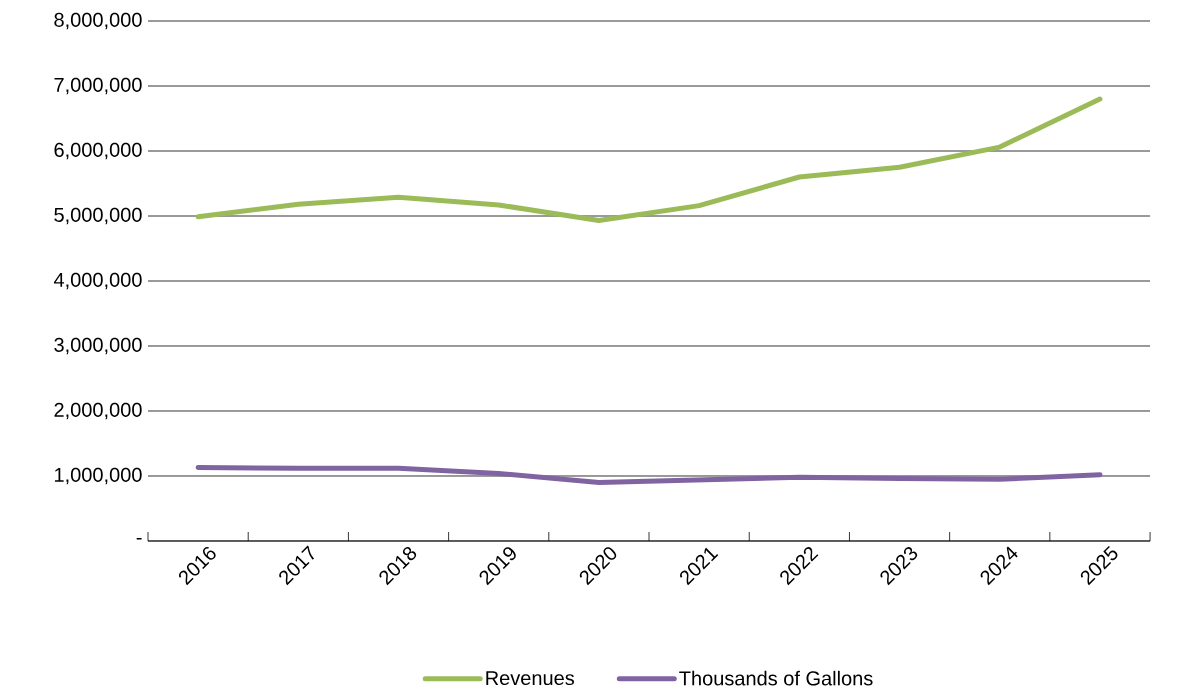 The height and width of the screenshot is (694, 1200). What do you see at coordinates (776, 678) in the screenshot?
I see `legend-label: Thousands of Gallons` at bounding box center [776, 678].